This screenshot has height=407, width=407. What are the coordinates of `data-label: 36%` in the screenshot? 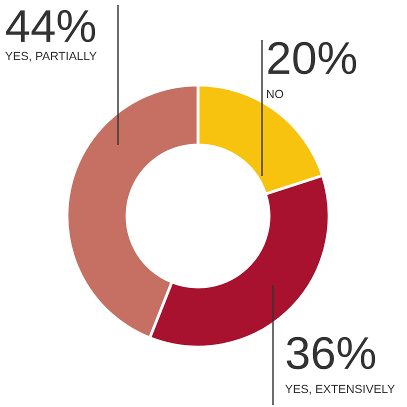 It's located at (331, 353).